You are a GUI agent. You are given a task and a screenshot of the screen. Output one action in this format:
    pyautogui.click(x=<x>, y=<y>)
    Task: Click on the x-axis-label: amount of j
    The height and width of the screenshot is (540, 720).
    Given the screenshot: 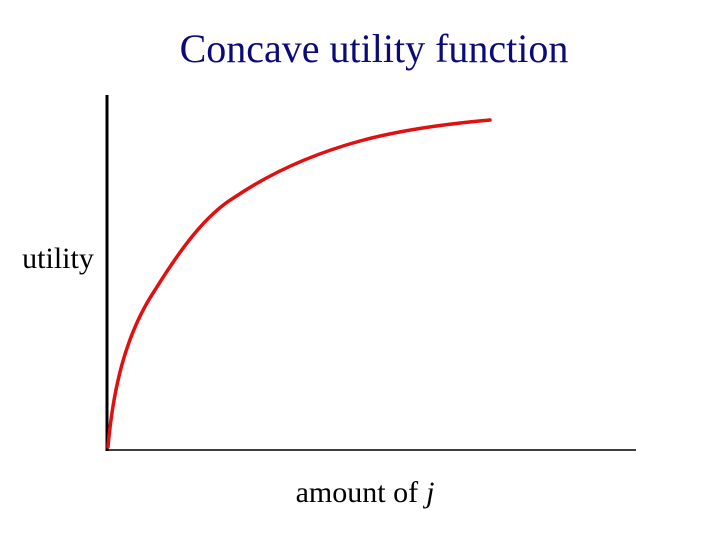 What is the action you would take?
    pyautogui.click(x=365, y=492)
    